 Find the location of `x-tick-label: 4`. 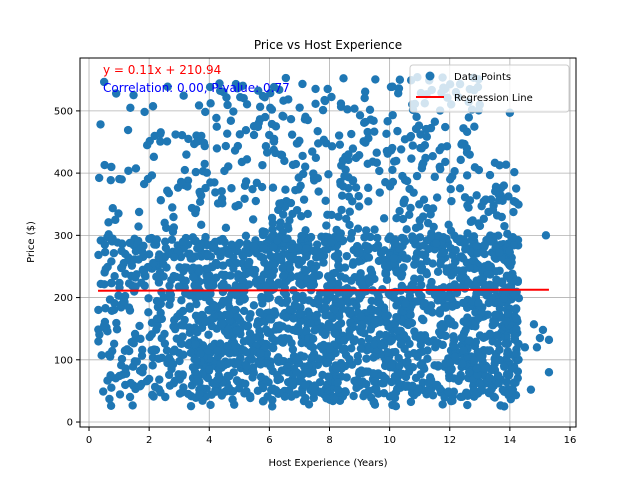

x-tick-label: 4 is located at coordinates (209, 440).